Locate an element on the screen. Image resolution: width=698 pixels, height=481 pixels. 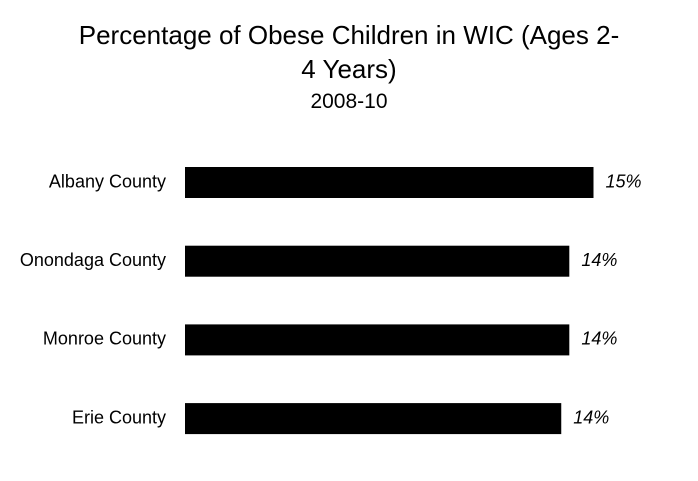
bar-erie-county is located at coordinates (373, 419).